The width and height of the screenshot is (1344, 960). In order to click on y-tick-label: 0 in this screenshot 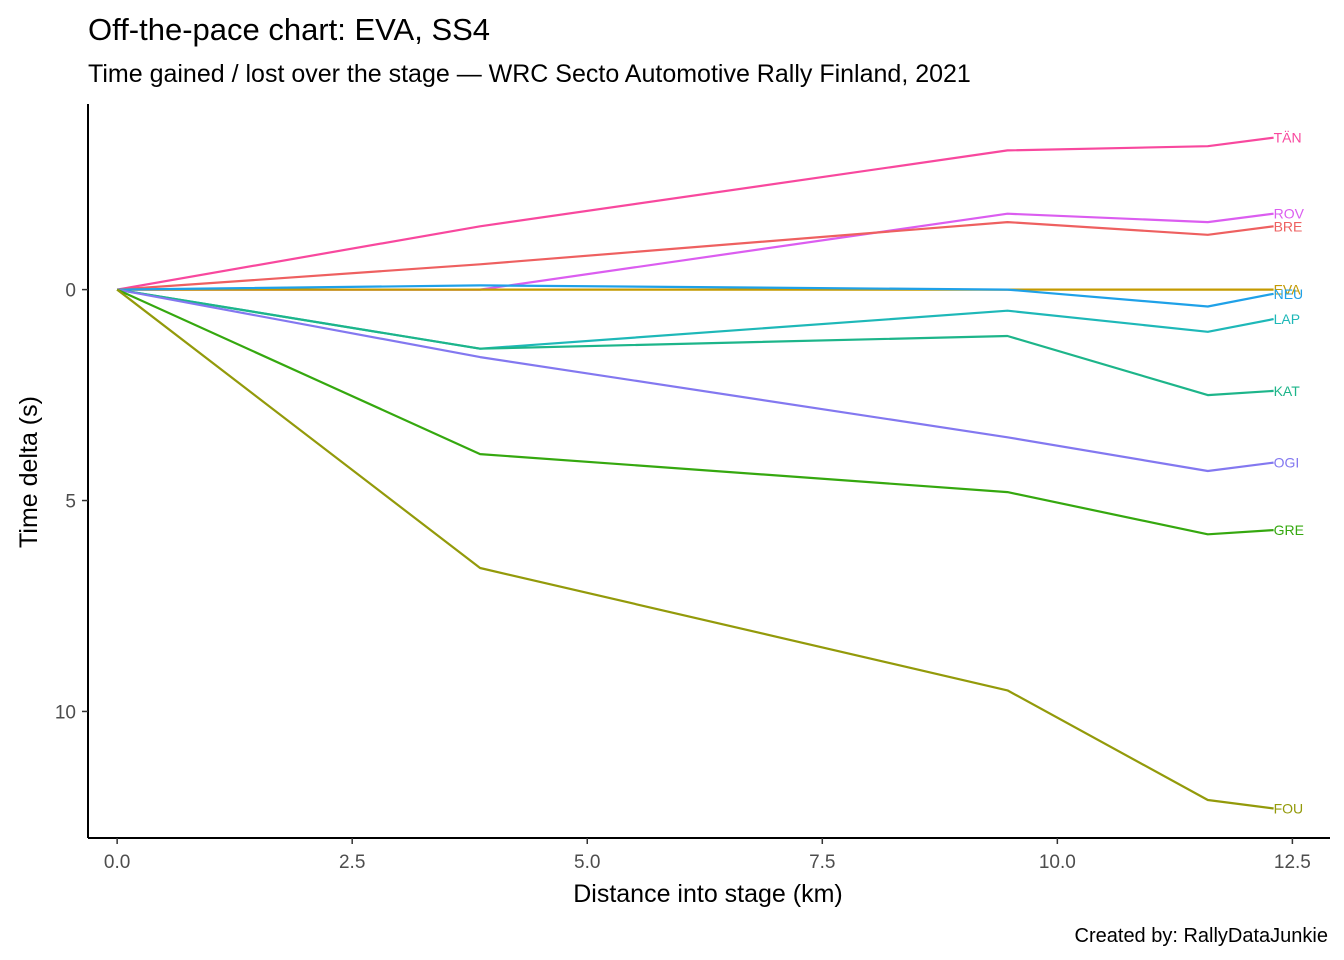, I will do `click(70, 291)`.